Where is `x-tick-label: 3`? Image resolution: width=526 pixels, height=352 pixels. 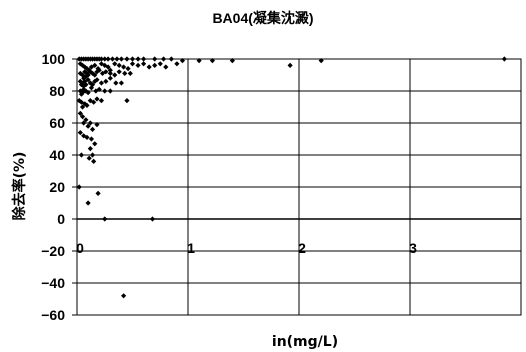
x-tick-label: 3 is located at coordinates (413, 248).